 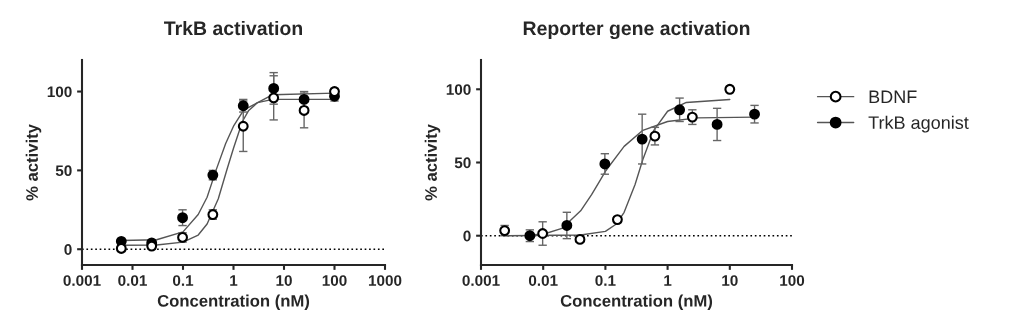 I want to click on chart-title: Reporter gene activation, so click(x=636, y=30).